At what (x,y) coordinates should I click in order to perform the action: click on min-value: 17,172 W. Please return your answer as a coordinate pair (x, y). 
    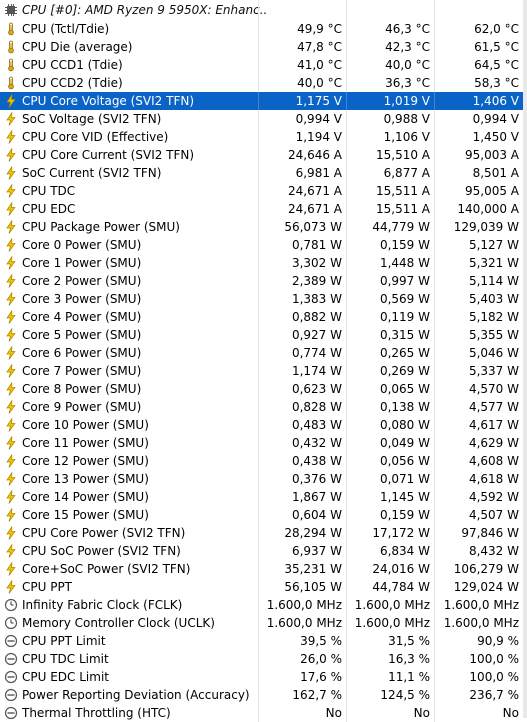
    Looking at the image, I should click on (401, 533).